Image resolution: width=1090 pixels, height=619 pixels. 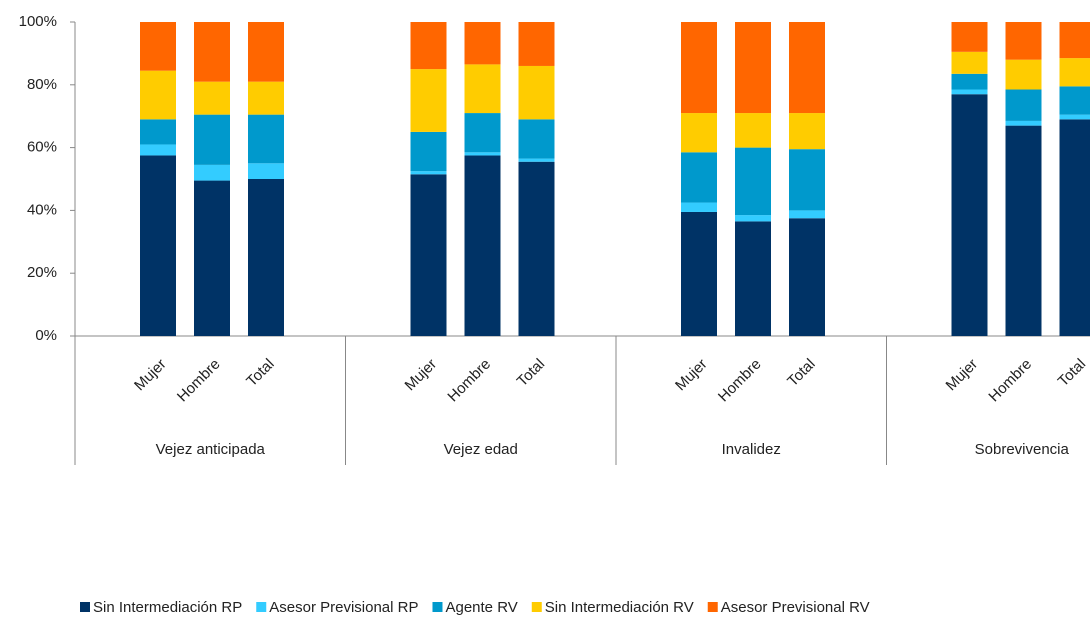 What do you see at coordinates (42, 147) in the screenshot?
I see `y-tick-label: 60%` at bounding box center [42, 147].